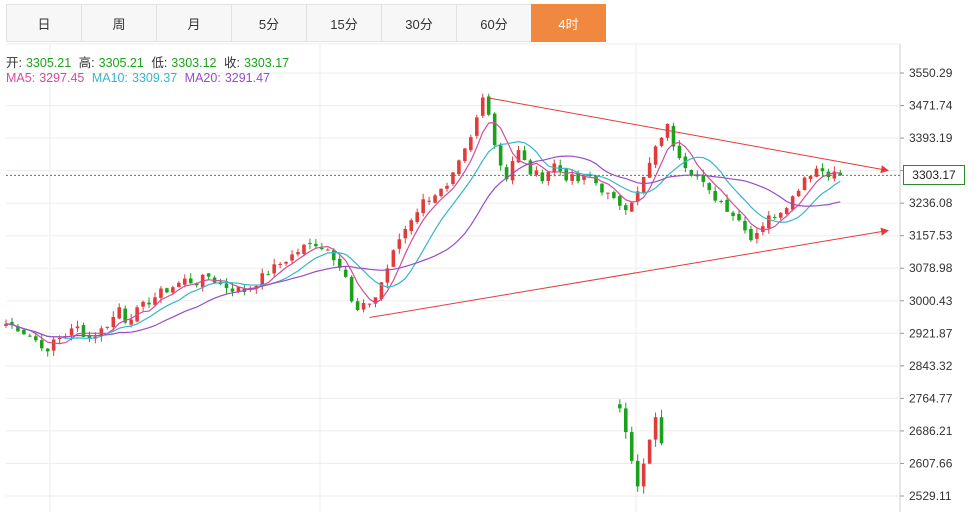  I want to click on ma20-label: MA20:, so click(202, 78).